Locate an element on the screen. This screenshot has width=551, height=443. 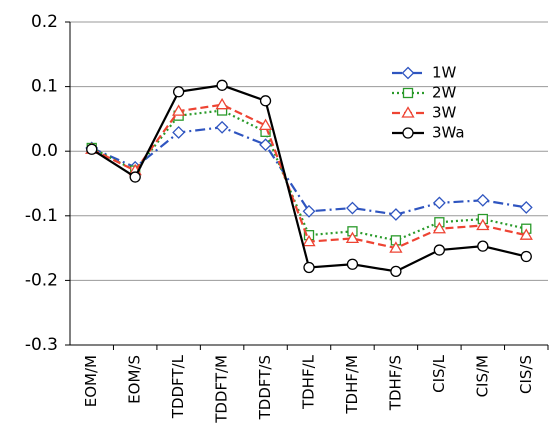
legend: 1W 2W 3W 3Wa is located at coordinates (428, 103).